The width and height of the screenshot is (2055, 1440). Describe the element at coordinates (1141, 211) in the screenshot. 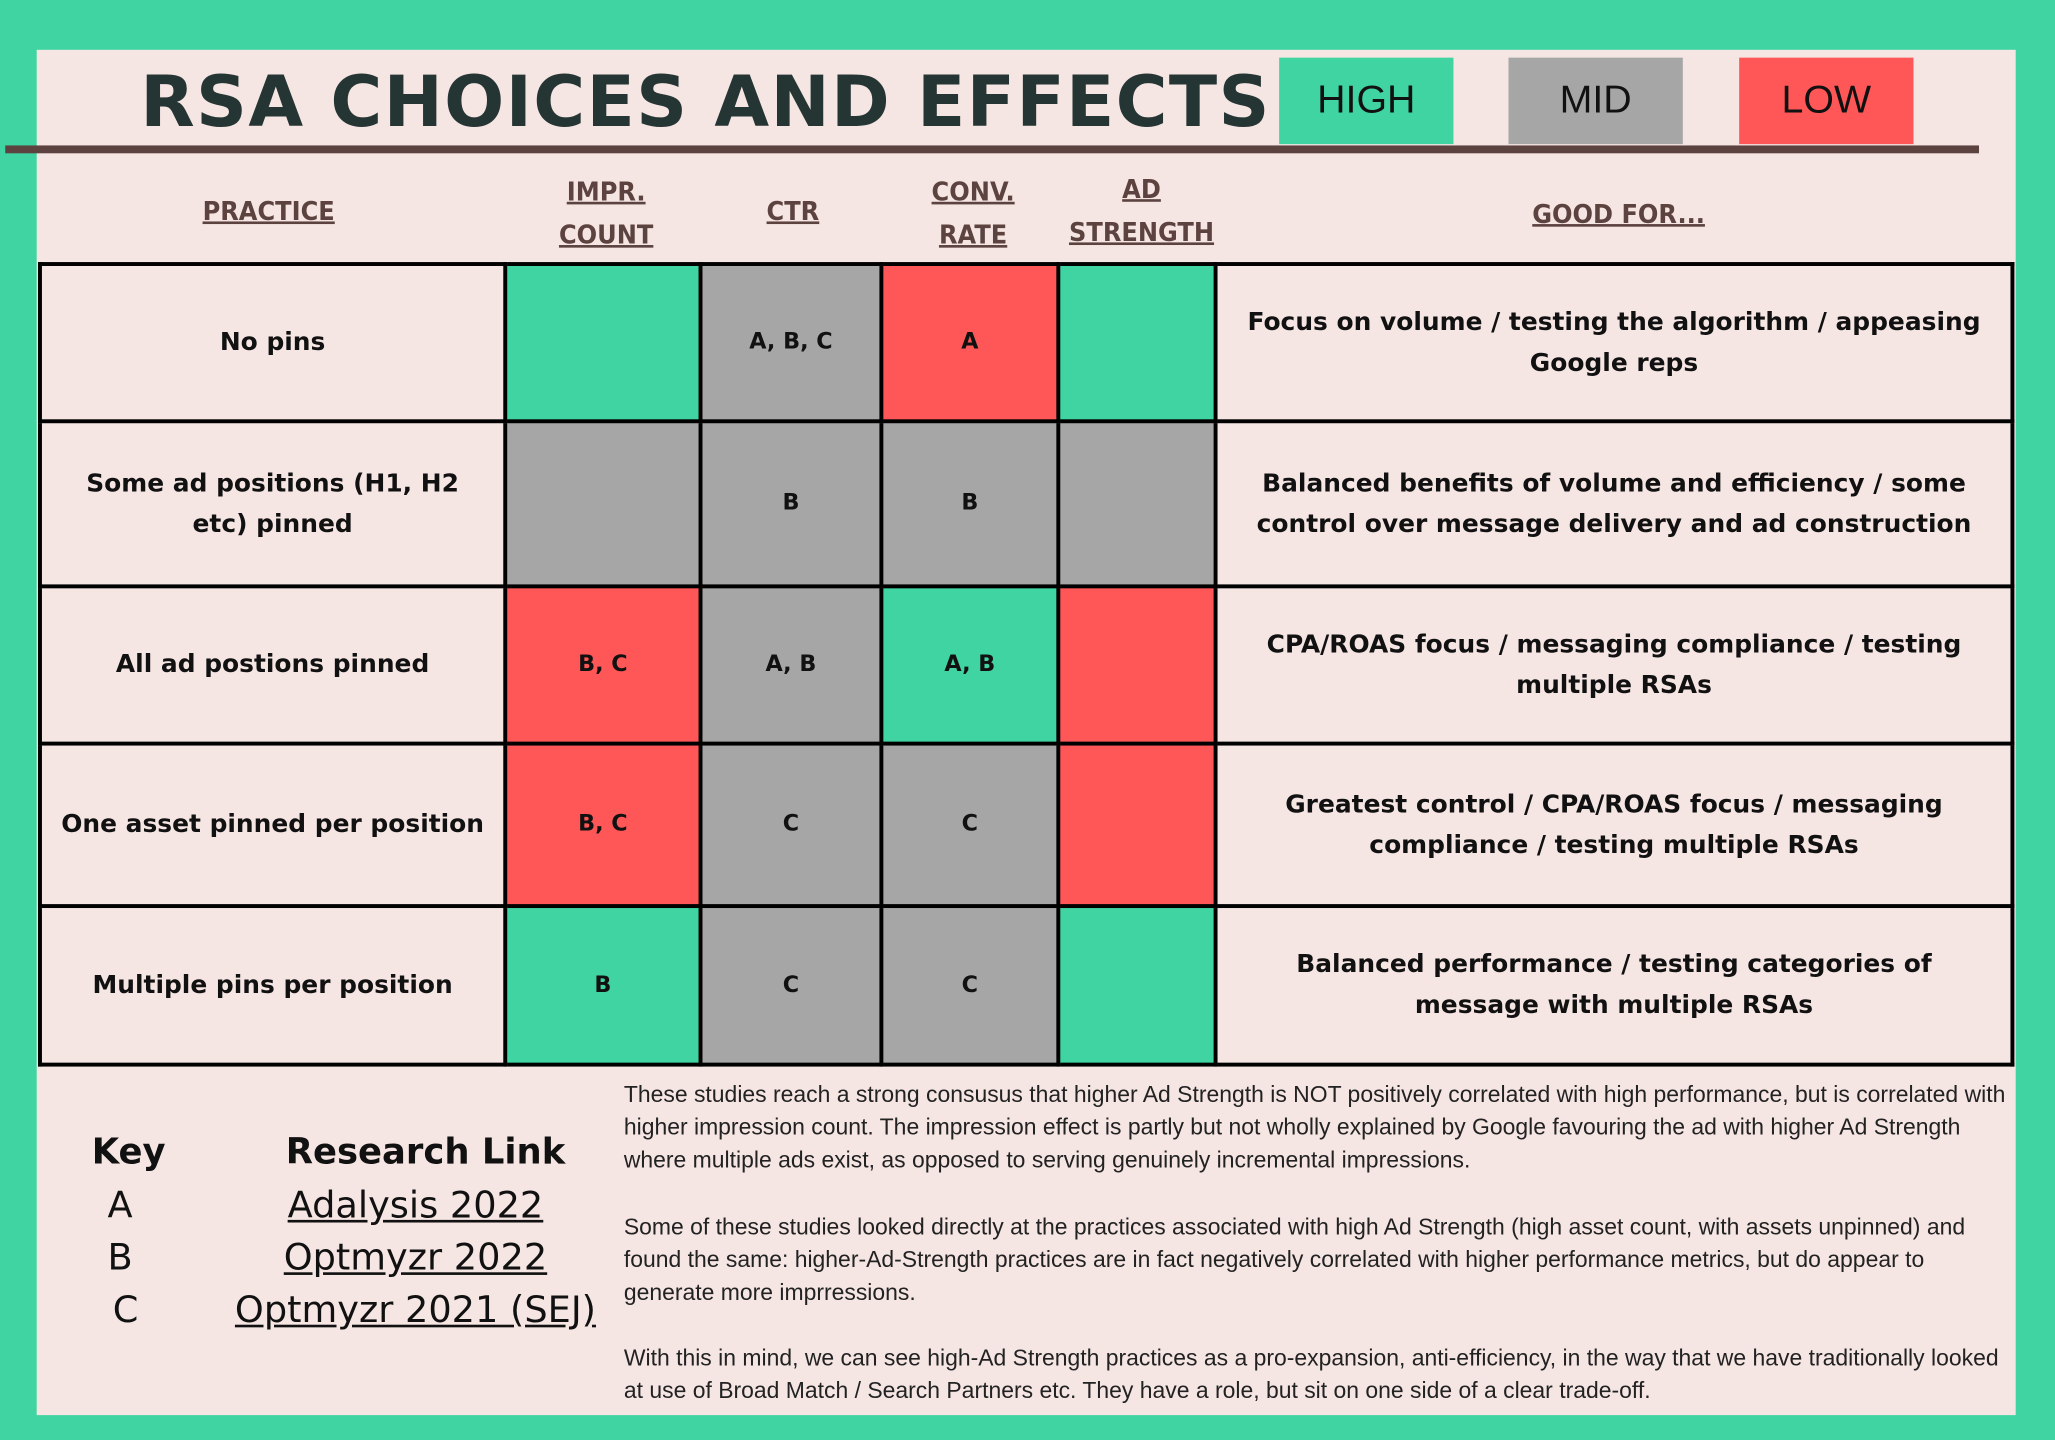

I see `header-ad-strength: AD STRENGTH` at that location.